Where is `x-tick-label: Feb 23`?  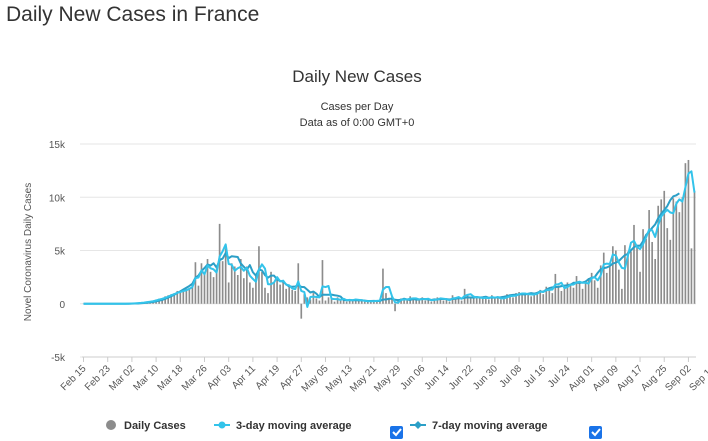 x-tick-label: Feb 23 is located at coordinates (98, 378).